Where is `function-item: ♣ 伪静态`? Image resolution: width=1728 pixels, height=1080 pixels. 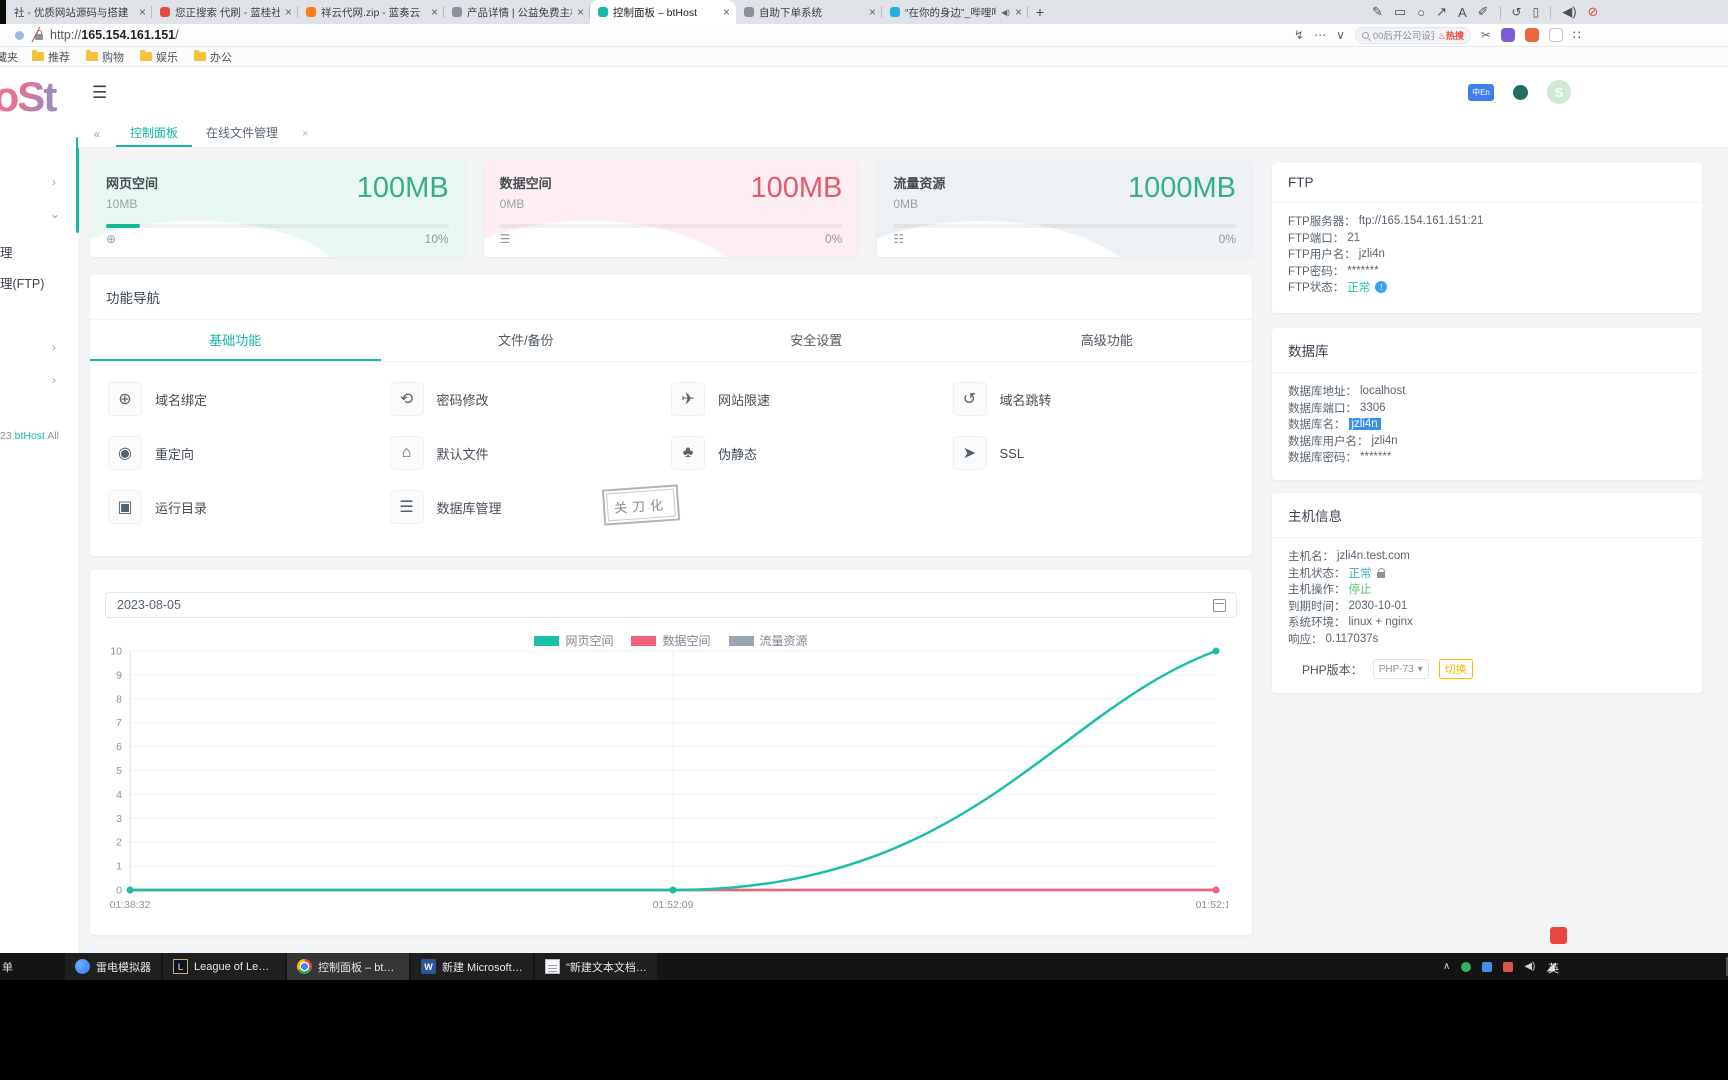
function-item: ♣ 伪静态 is located at coordinates (812, 453).